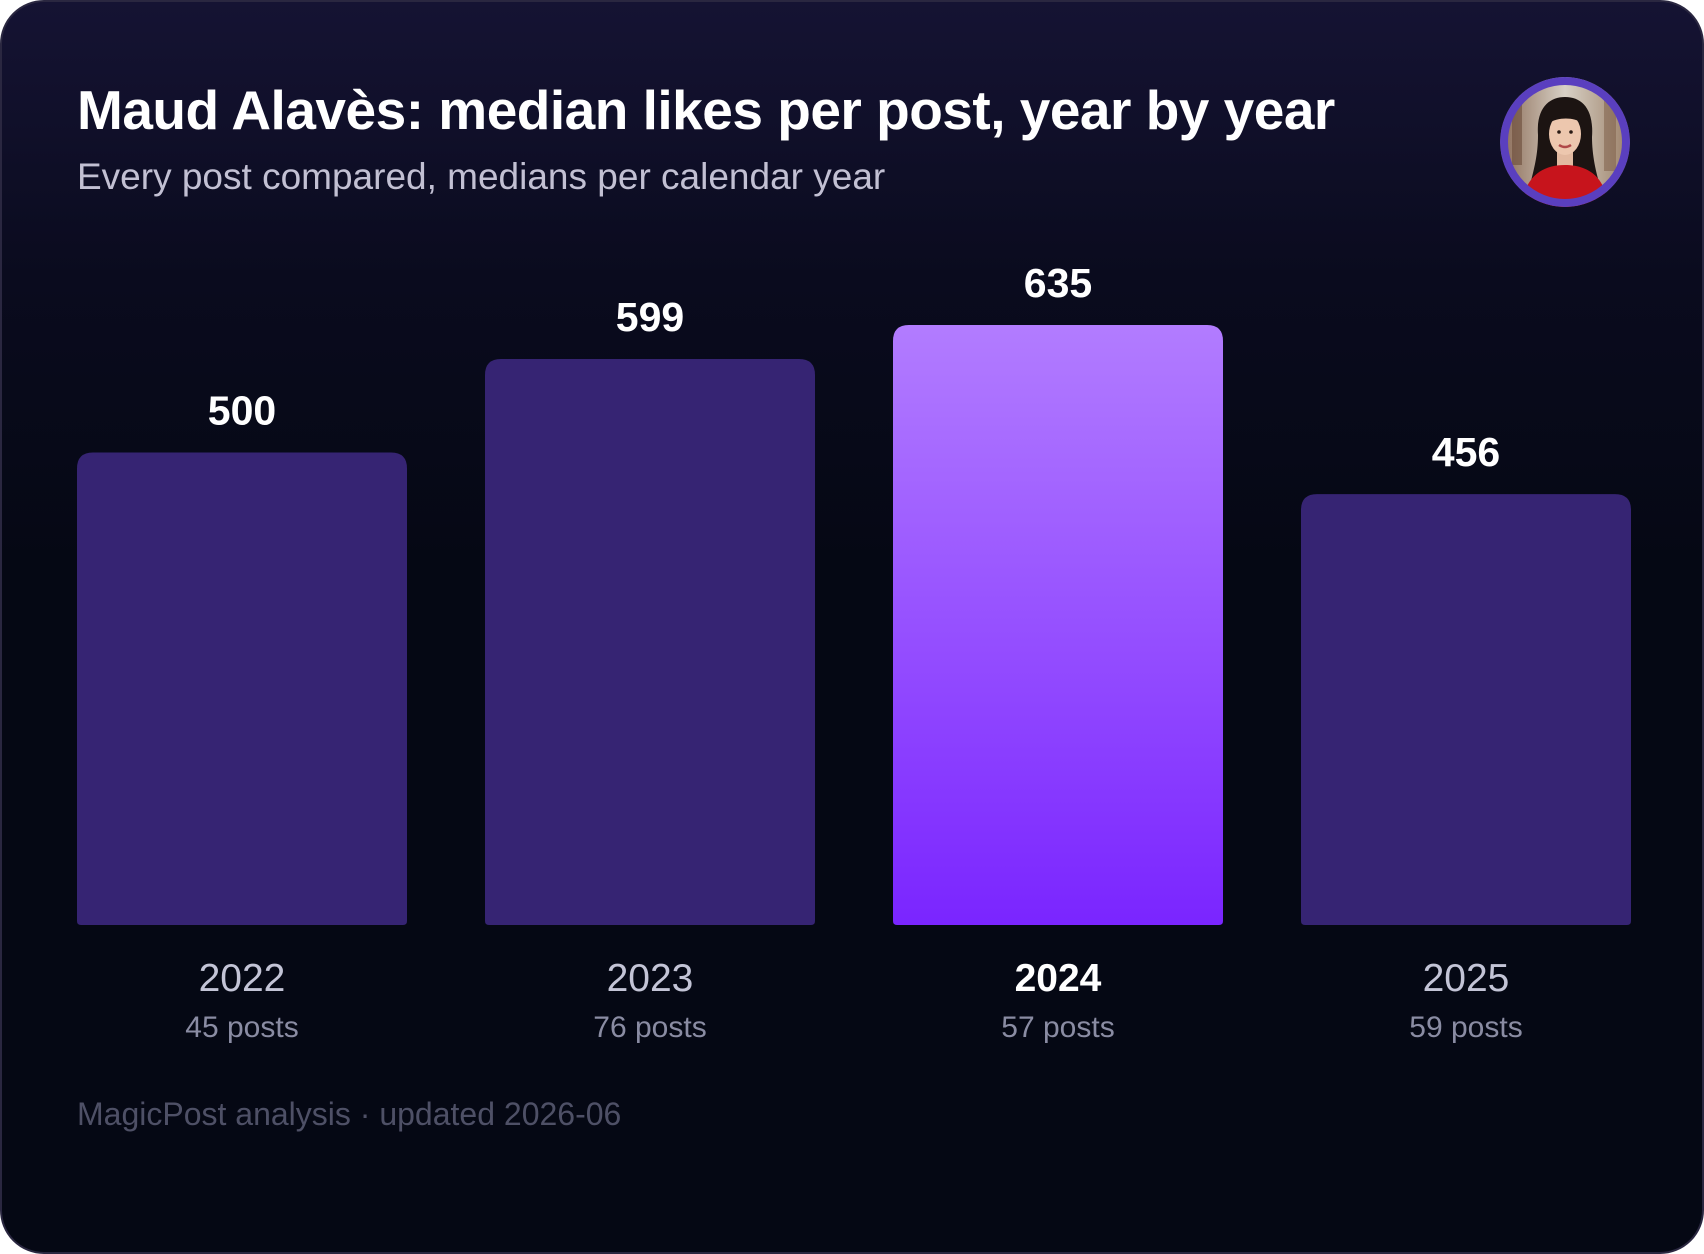 The image size is (1704, 1254). I want to click on avatar, so click(1565, 142).